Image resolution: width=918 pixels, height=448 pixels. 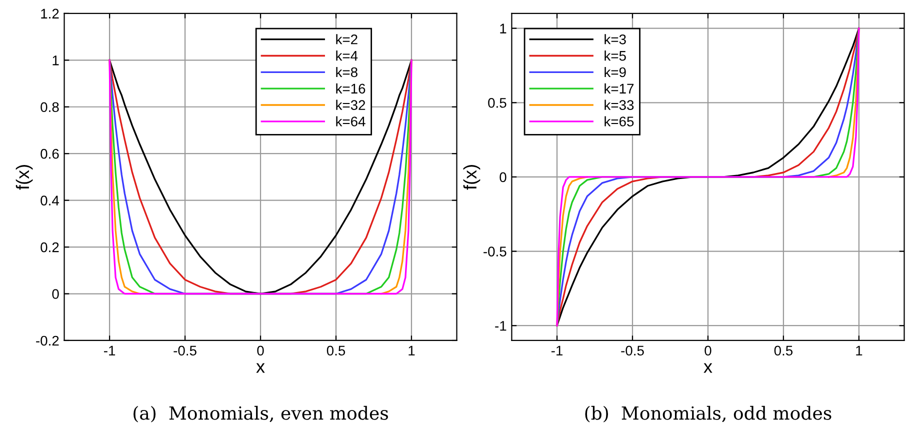 I want to click on legend-label: k=64, so click(x=351, y=121).